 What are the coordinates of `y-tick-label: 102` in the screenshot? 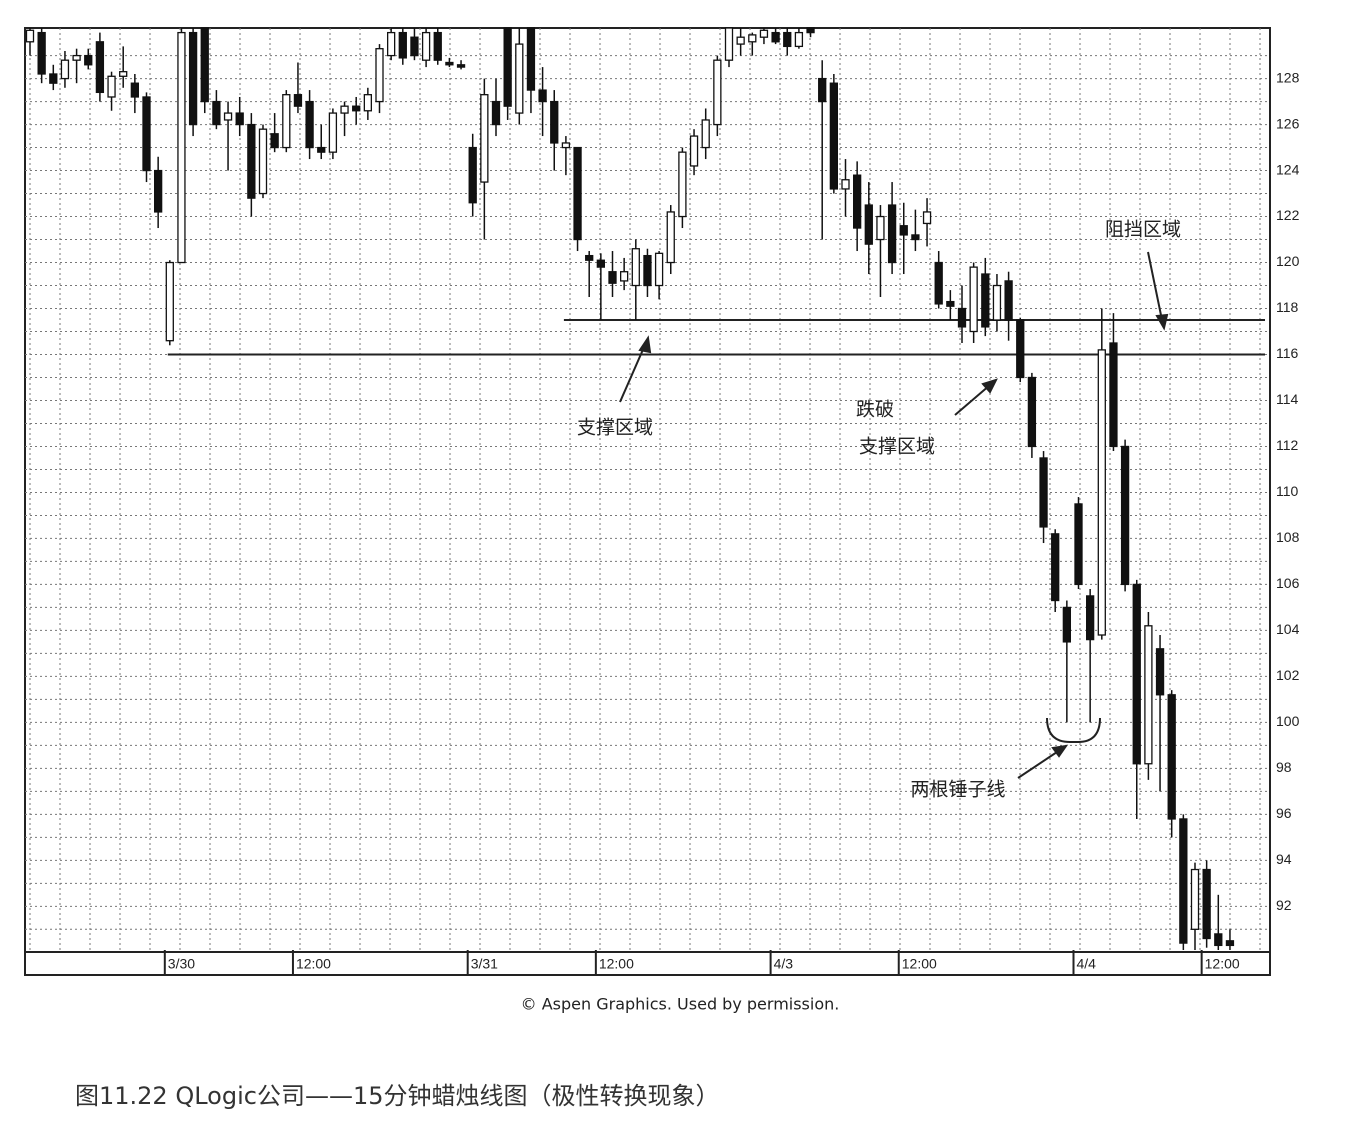 It's located at (1288, 675).